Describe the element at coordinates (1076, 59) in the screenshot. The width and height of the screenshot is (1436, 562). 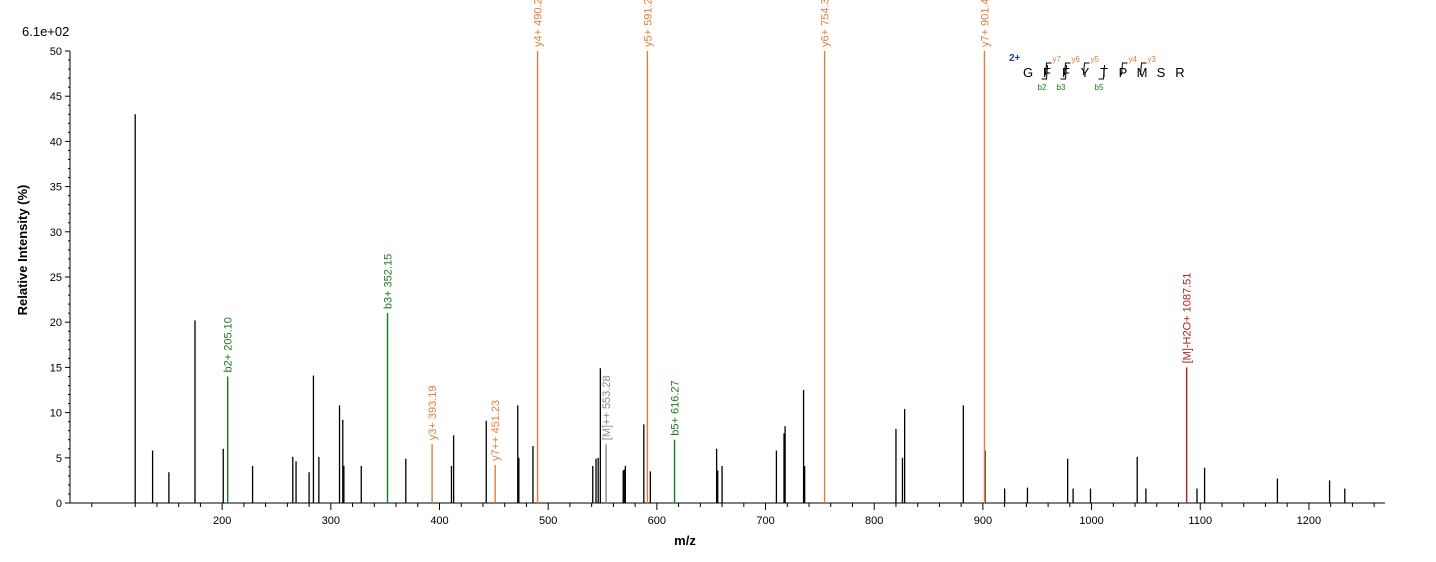
I see `y-ion-label: y6` at that location.